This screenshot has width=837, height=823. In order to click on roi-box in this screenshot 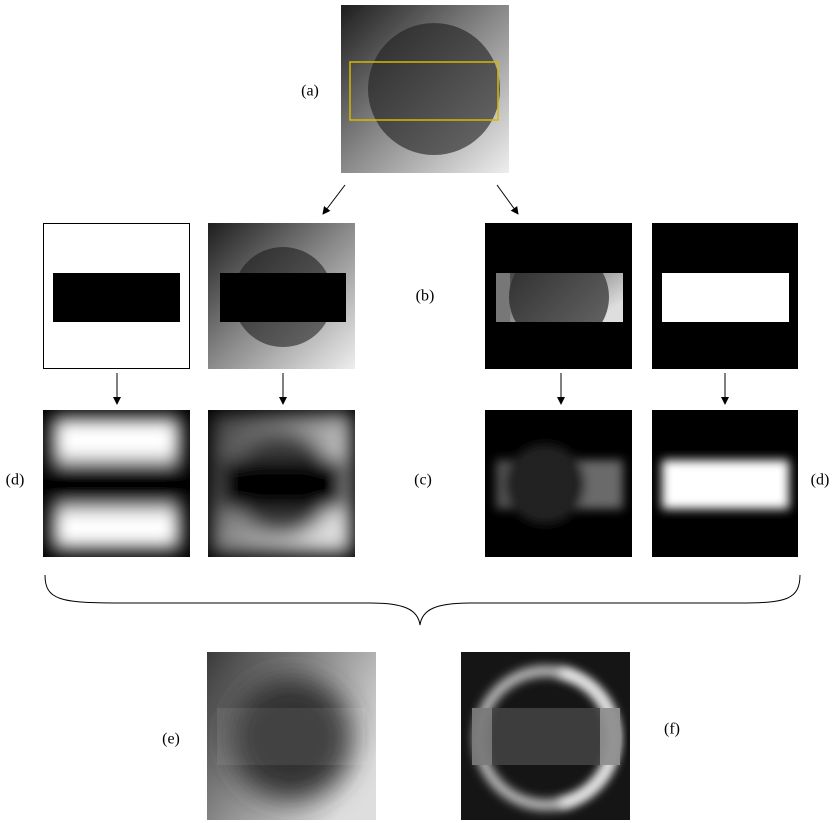, I will do `click(424, 91)`.